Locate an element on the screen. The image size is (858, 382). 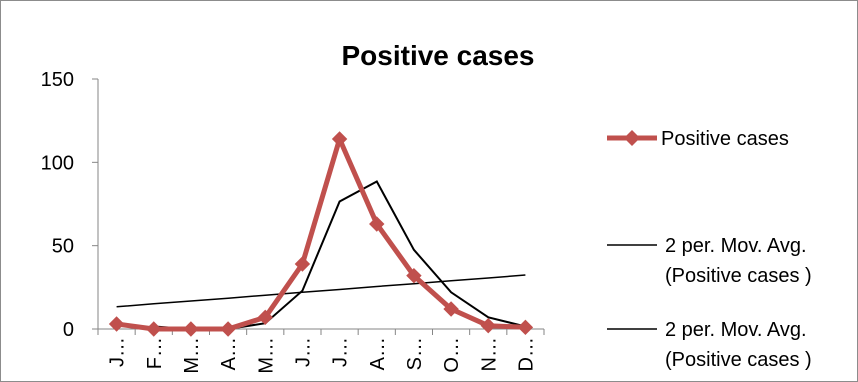
legend-label-moving-average-line2: (Positive cases ) is located at coordinates (738, 276).